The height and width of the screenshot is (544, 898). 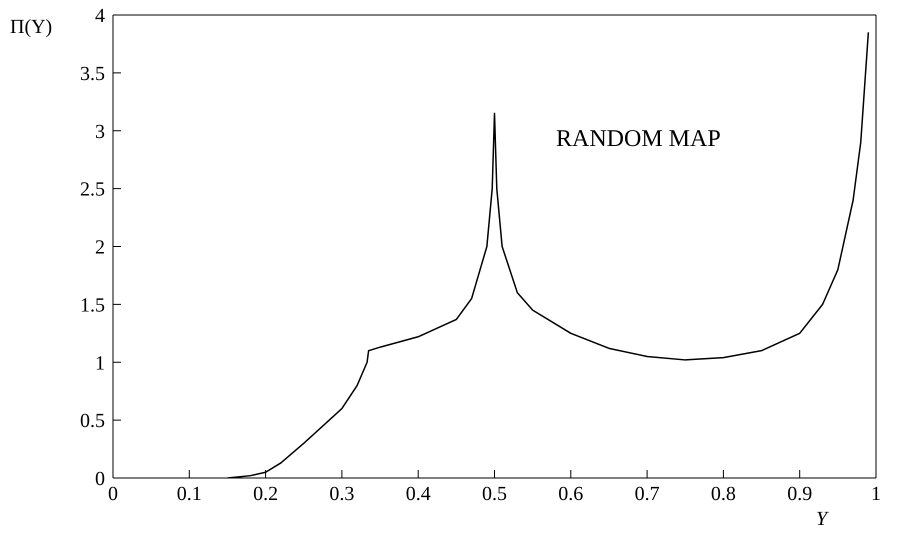 What do you see at coordinates (92, 189) in the screenshot?
I see `y-tick-label: 2.5` at bounding box center [92, 189].